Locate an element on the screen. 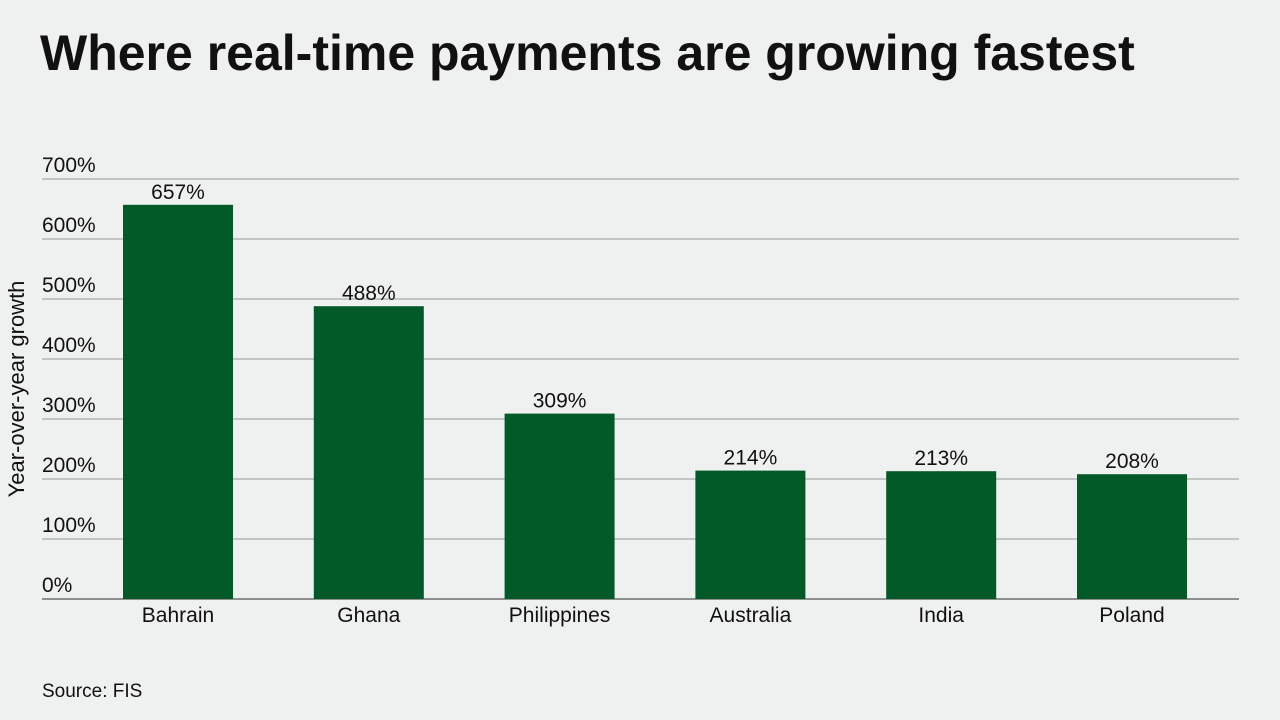 Image resolution: width=1280 pixels, height=720 pixels. bar-india is located at coordinates (941, 535).